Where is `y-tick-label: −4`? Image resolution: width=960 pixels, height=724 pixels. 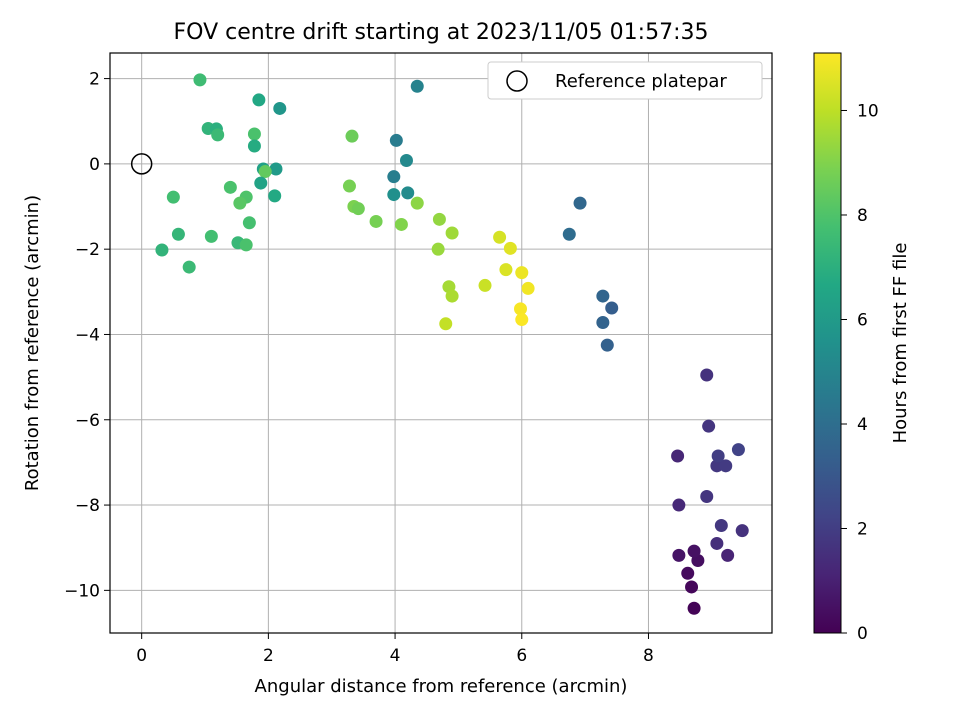
y-tick-label: −4 is located at coordinates (87, 335).